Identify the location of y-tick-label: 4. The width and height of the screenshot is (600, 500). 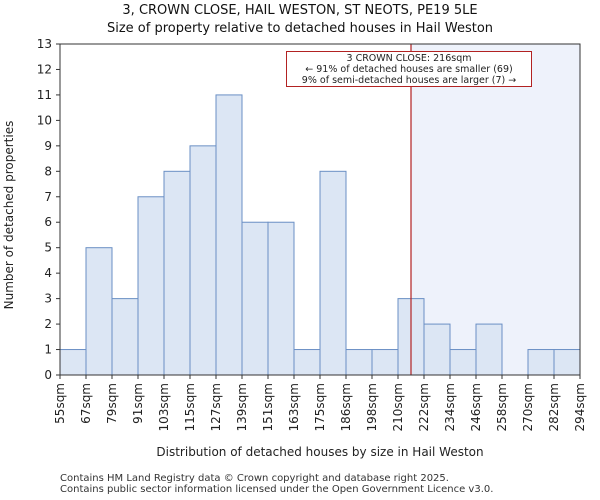
(48, 273).